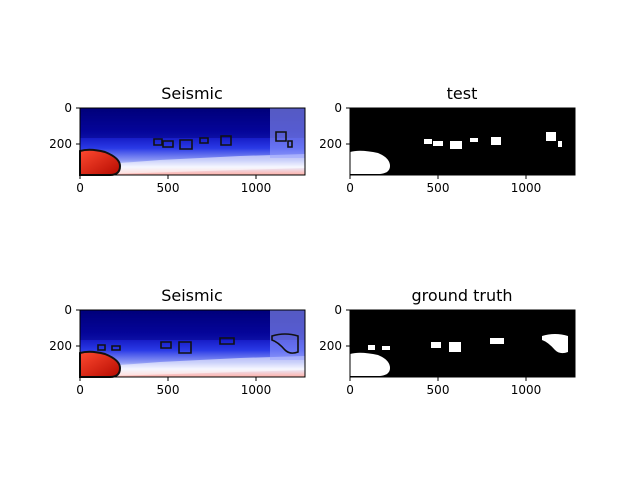 The width and height of the screenshot is (640, 480). I want to click on panel-title: ground truth, so click(461, 295).